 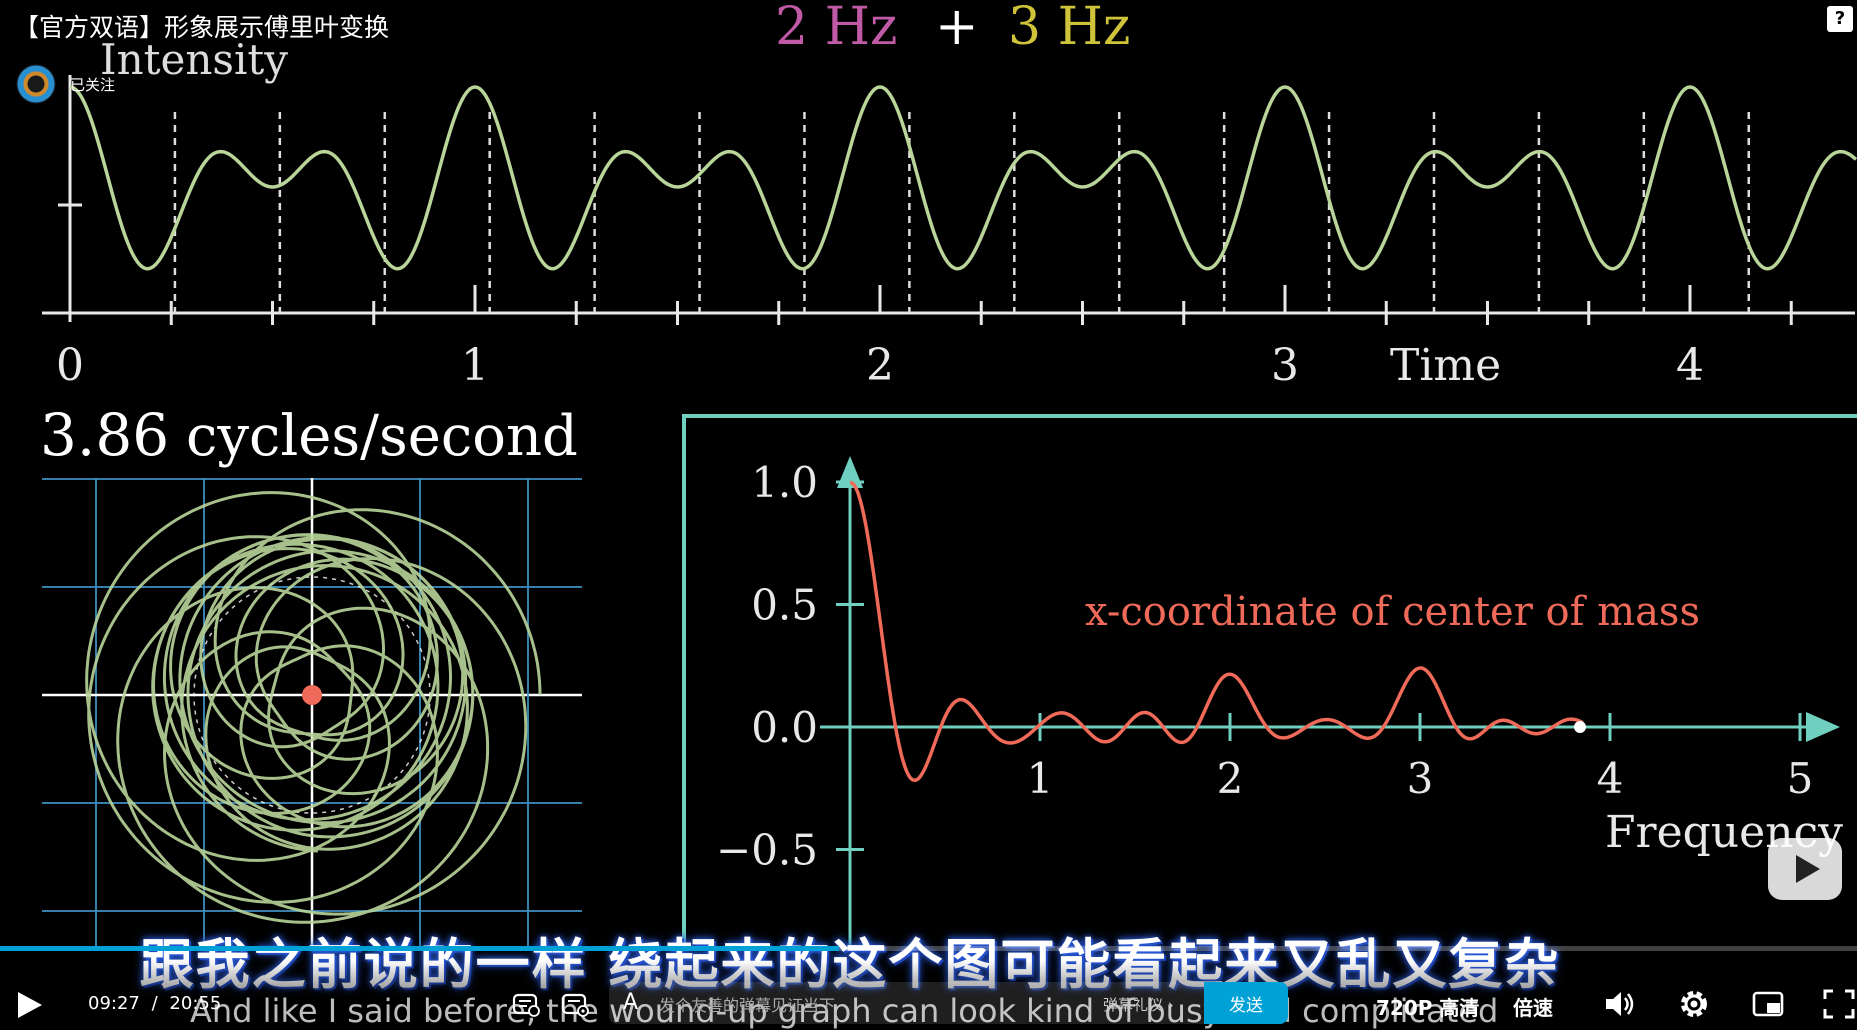 I want to click on big-play-icon, so click(x=1805, y=869).